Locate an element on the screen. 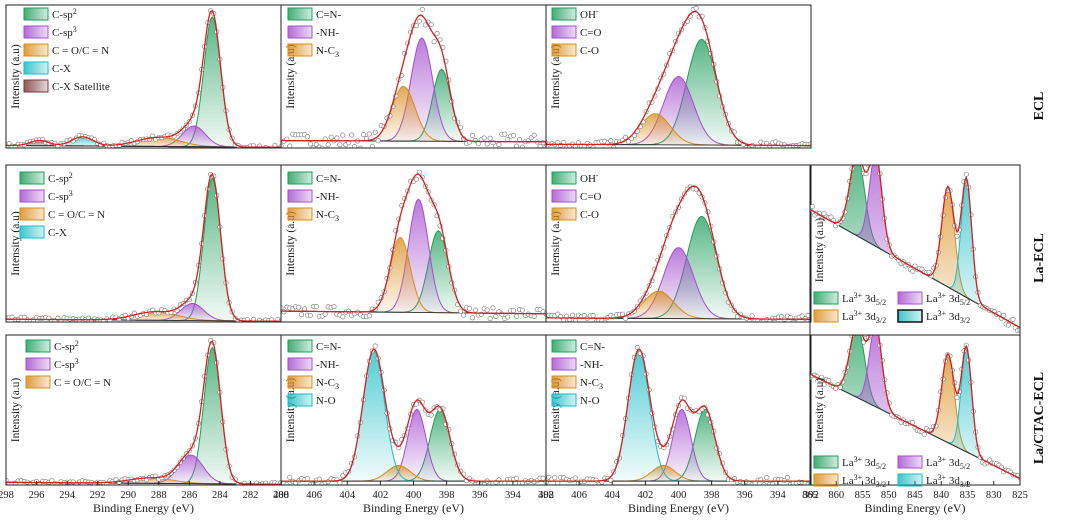 This screenshot has width=1072, height=526. x-tick-label: 284 is located at coordinates (220, 495).